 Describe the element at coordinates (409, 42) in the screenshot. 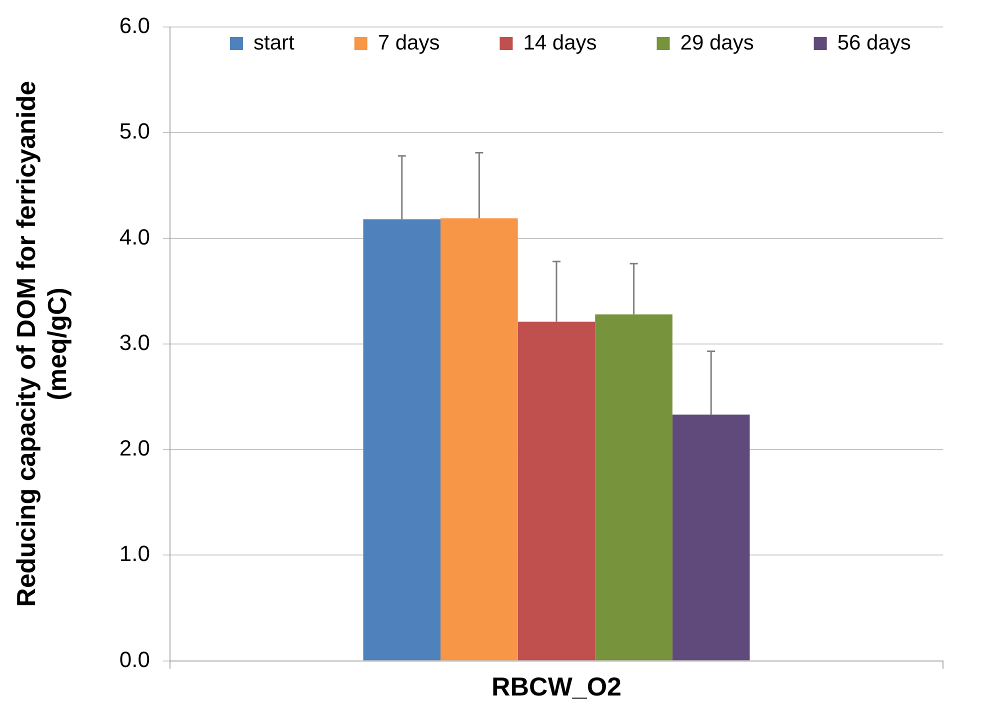

I see `legend-label: 7 days` at that location.